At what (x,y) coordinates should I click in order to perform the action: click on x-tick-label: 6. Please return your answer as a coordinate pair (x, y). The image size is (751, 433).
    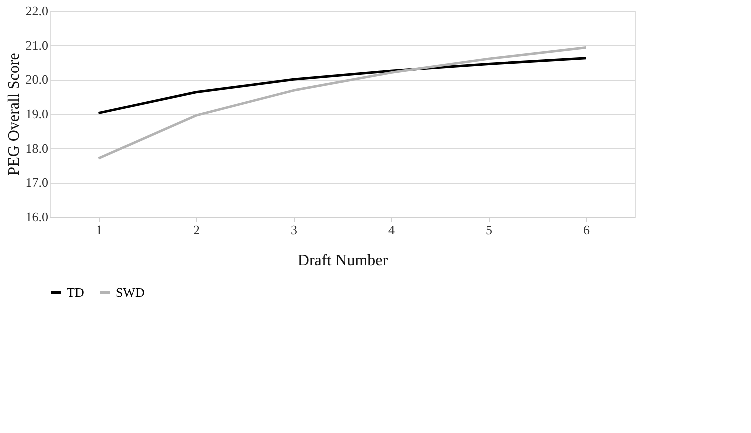
    Looking at the image, I should click on (587, 230).